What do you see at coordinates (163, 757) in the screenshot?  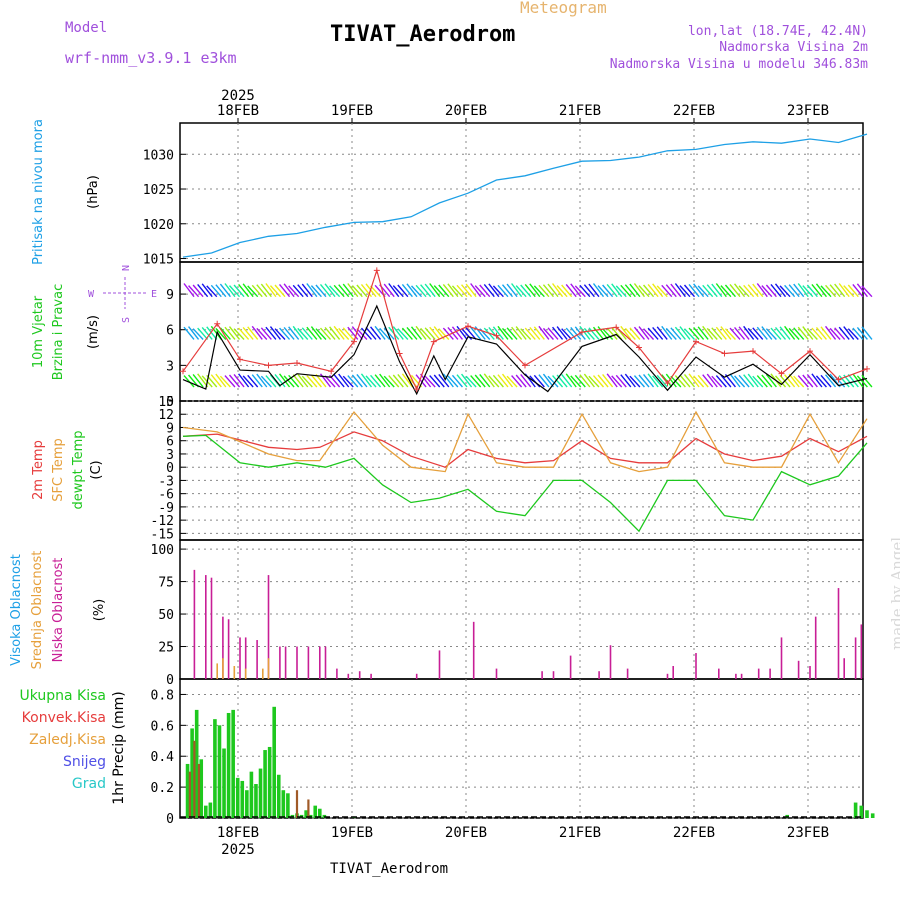 I see `precip-ytick-label: 0.4` at bounding box center [163, 757].